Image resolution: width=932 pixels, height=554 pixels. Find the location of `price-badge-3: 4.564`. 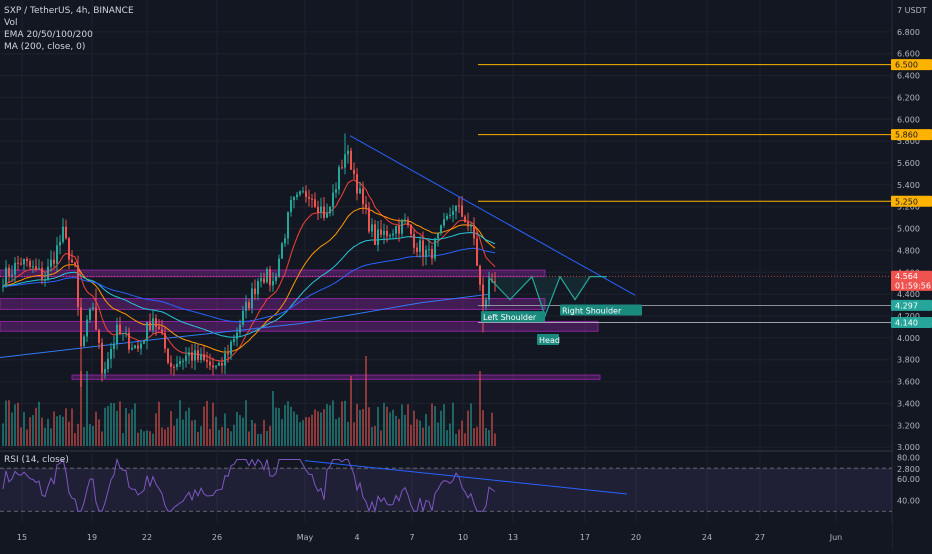

price-badge-3: 4.564 is located at coordinates (906, 276).